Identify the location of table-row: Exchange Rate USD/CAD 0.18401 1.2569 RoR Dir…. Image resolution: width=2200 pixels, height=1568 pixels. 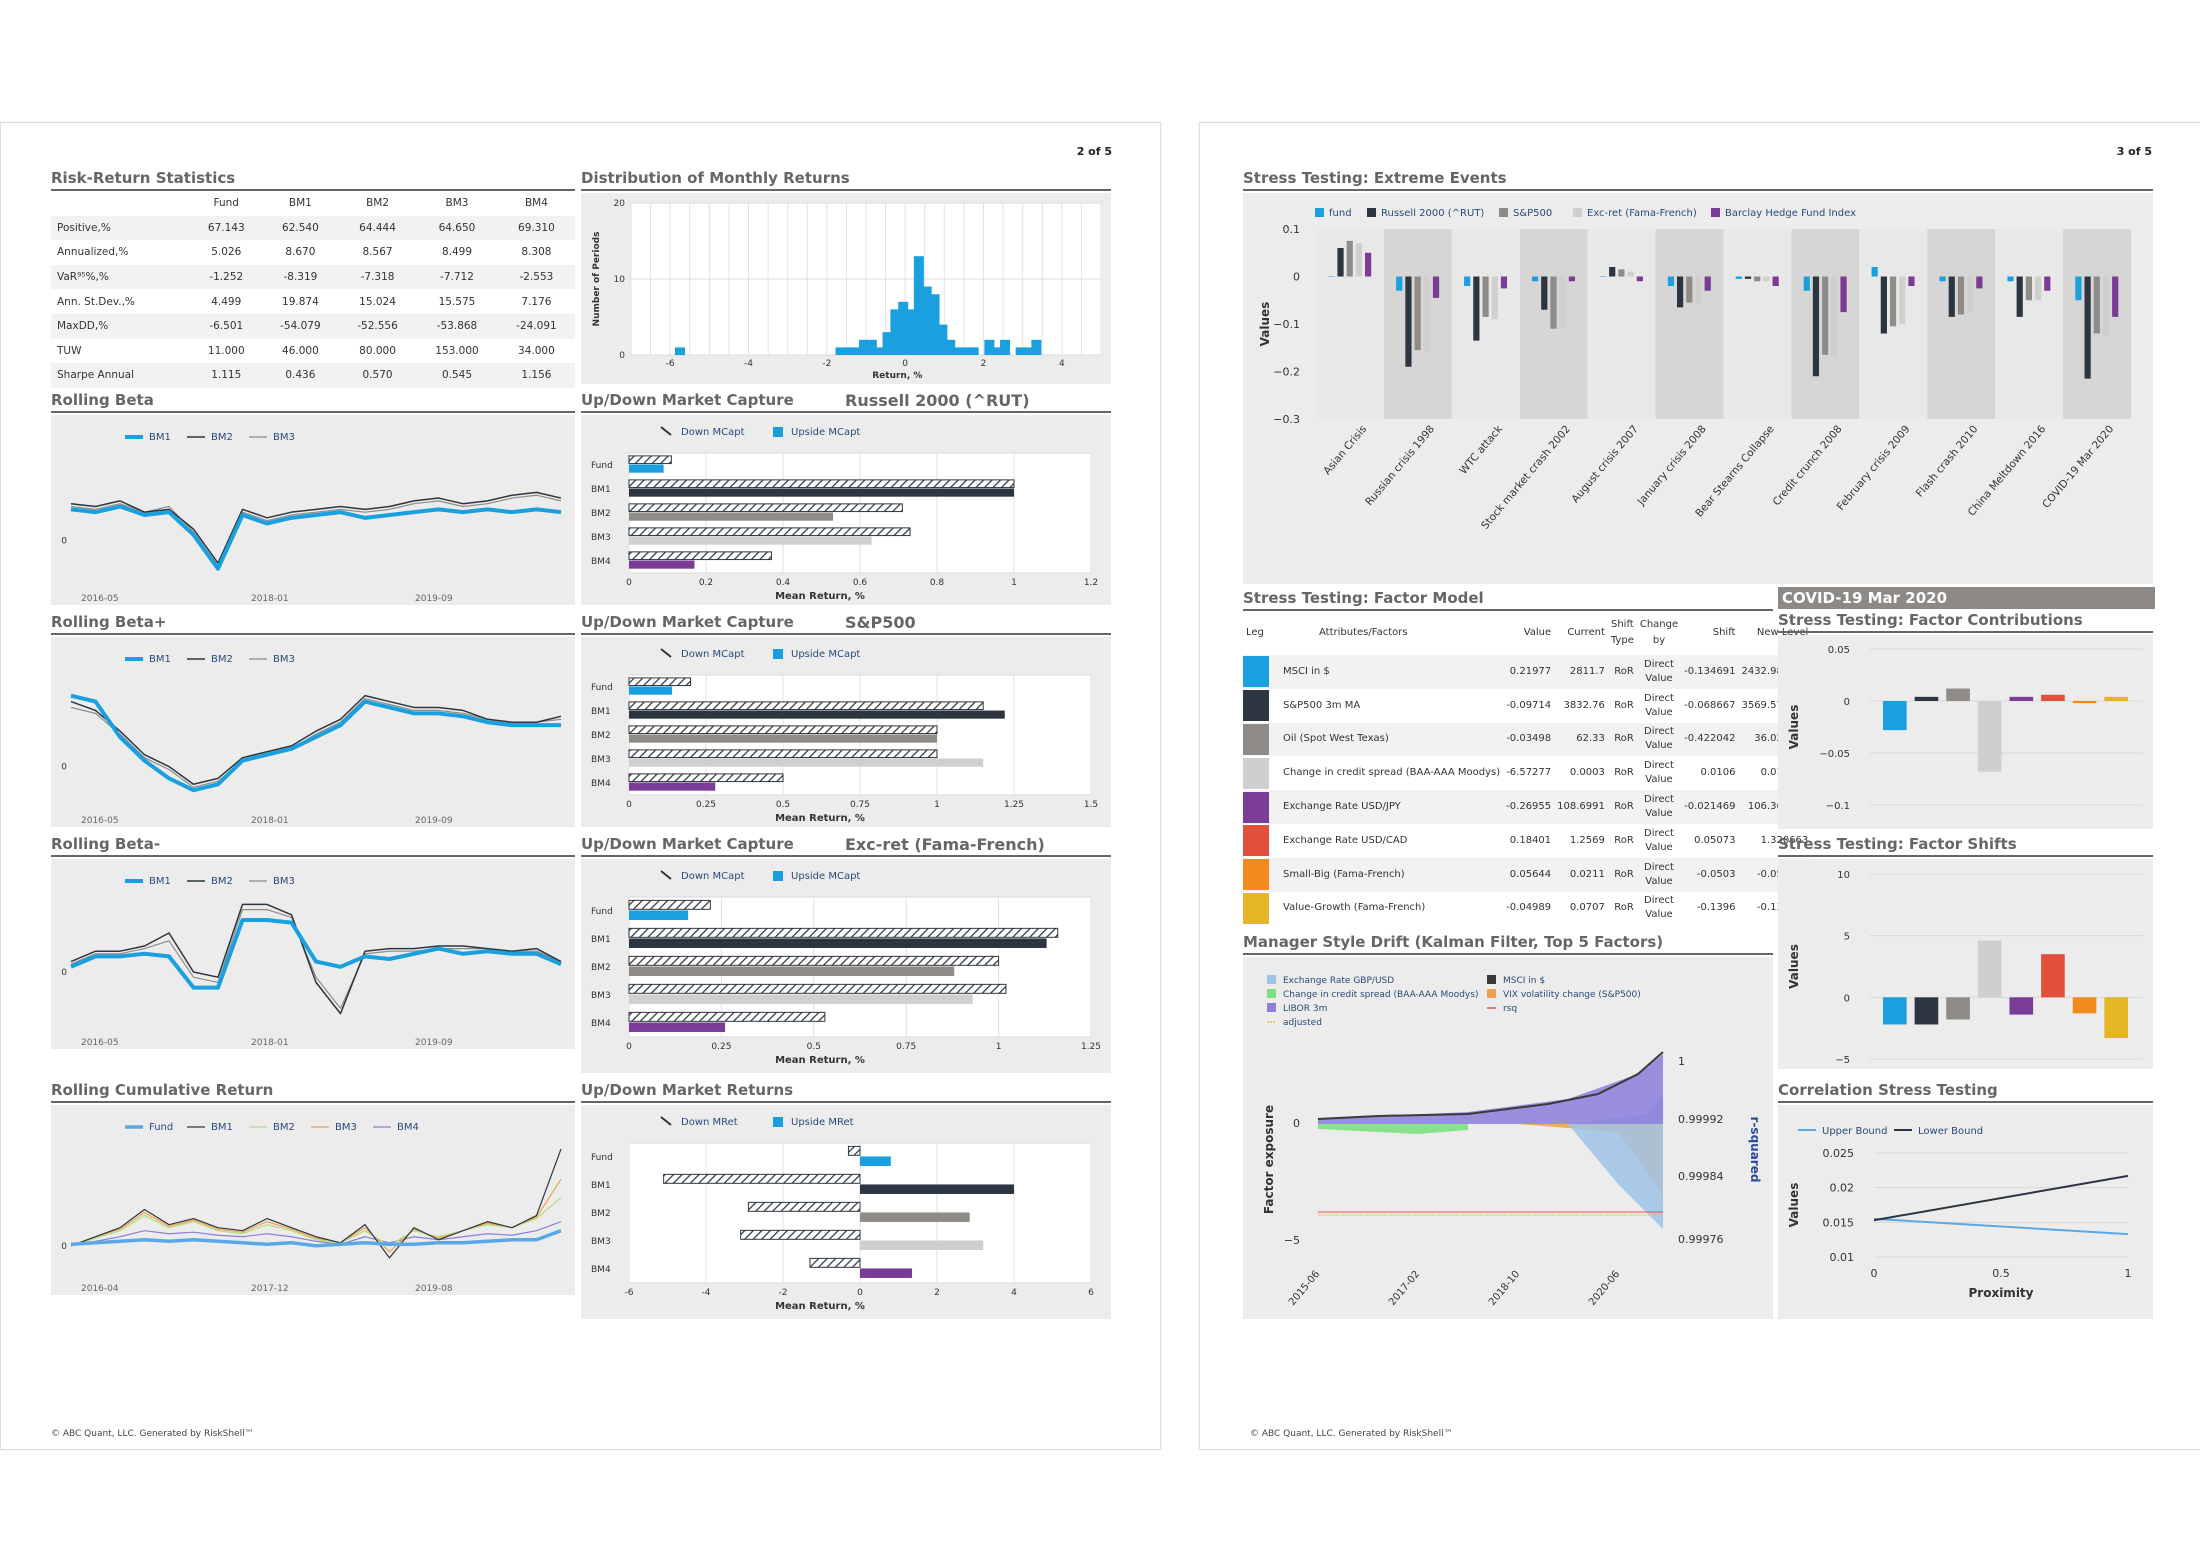
(1527, 841).